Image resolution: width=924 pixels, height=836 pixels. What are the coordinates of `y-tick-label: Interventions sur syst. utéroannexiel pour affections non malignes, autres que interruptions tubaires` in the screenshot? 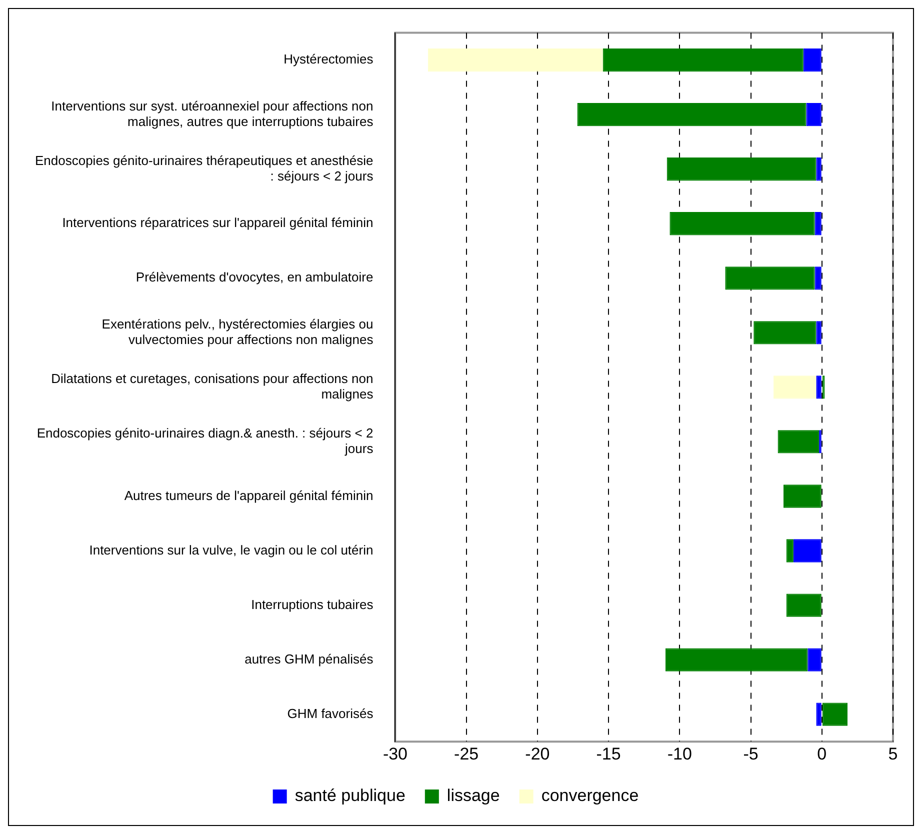 It's located at (212, 113).